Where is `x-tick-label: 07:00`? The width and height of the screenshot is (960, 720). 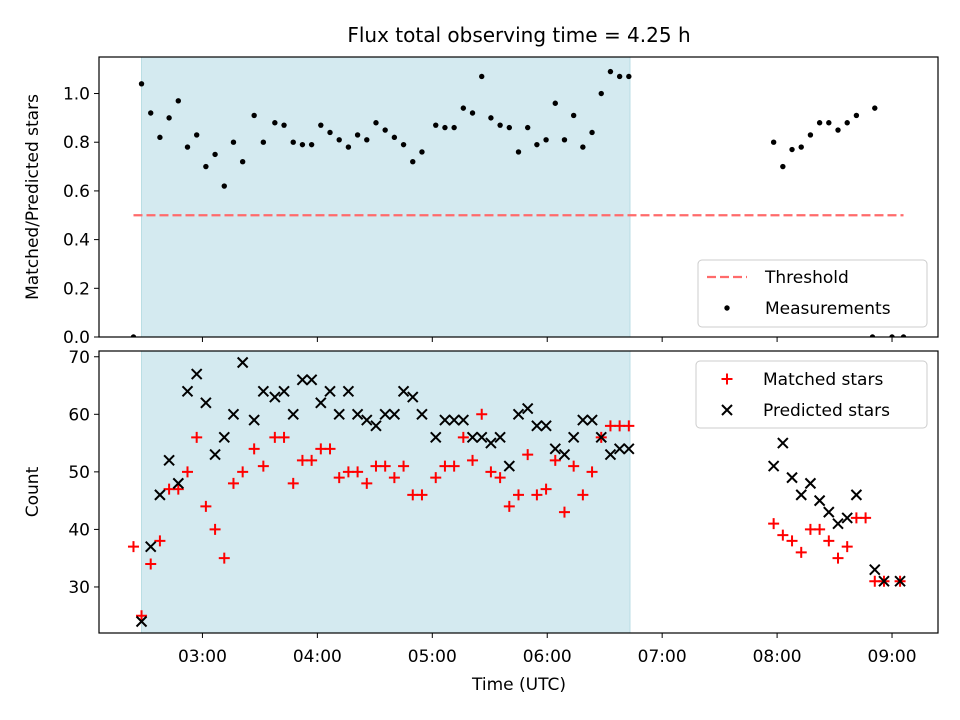
x-tick-label: 07:00 is located at coordinates (662, 657).